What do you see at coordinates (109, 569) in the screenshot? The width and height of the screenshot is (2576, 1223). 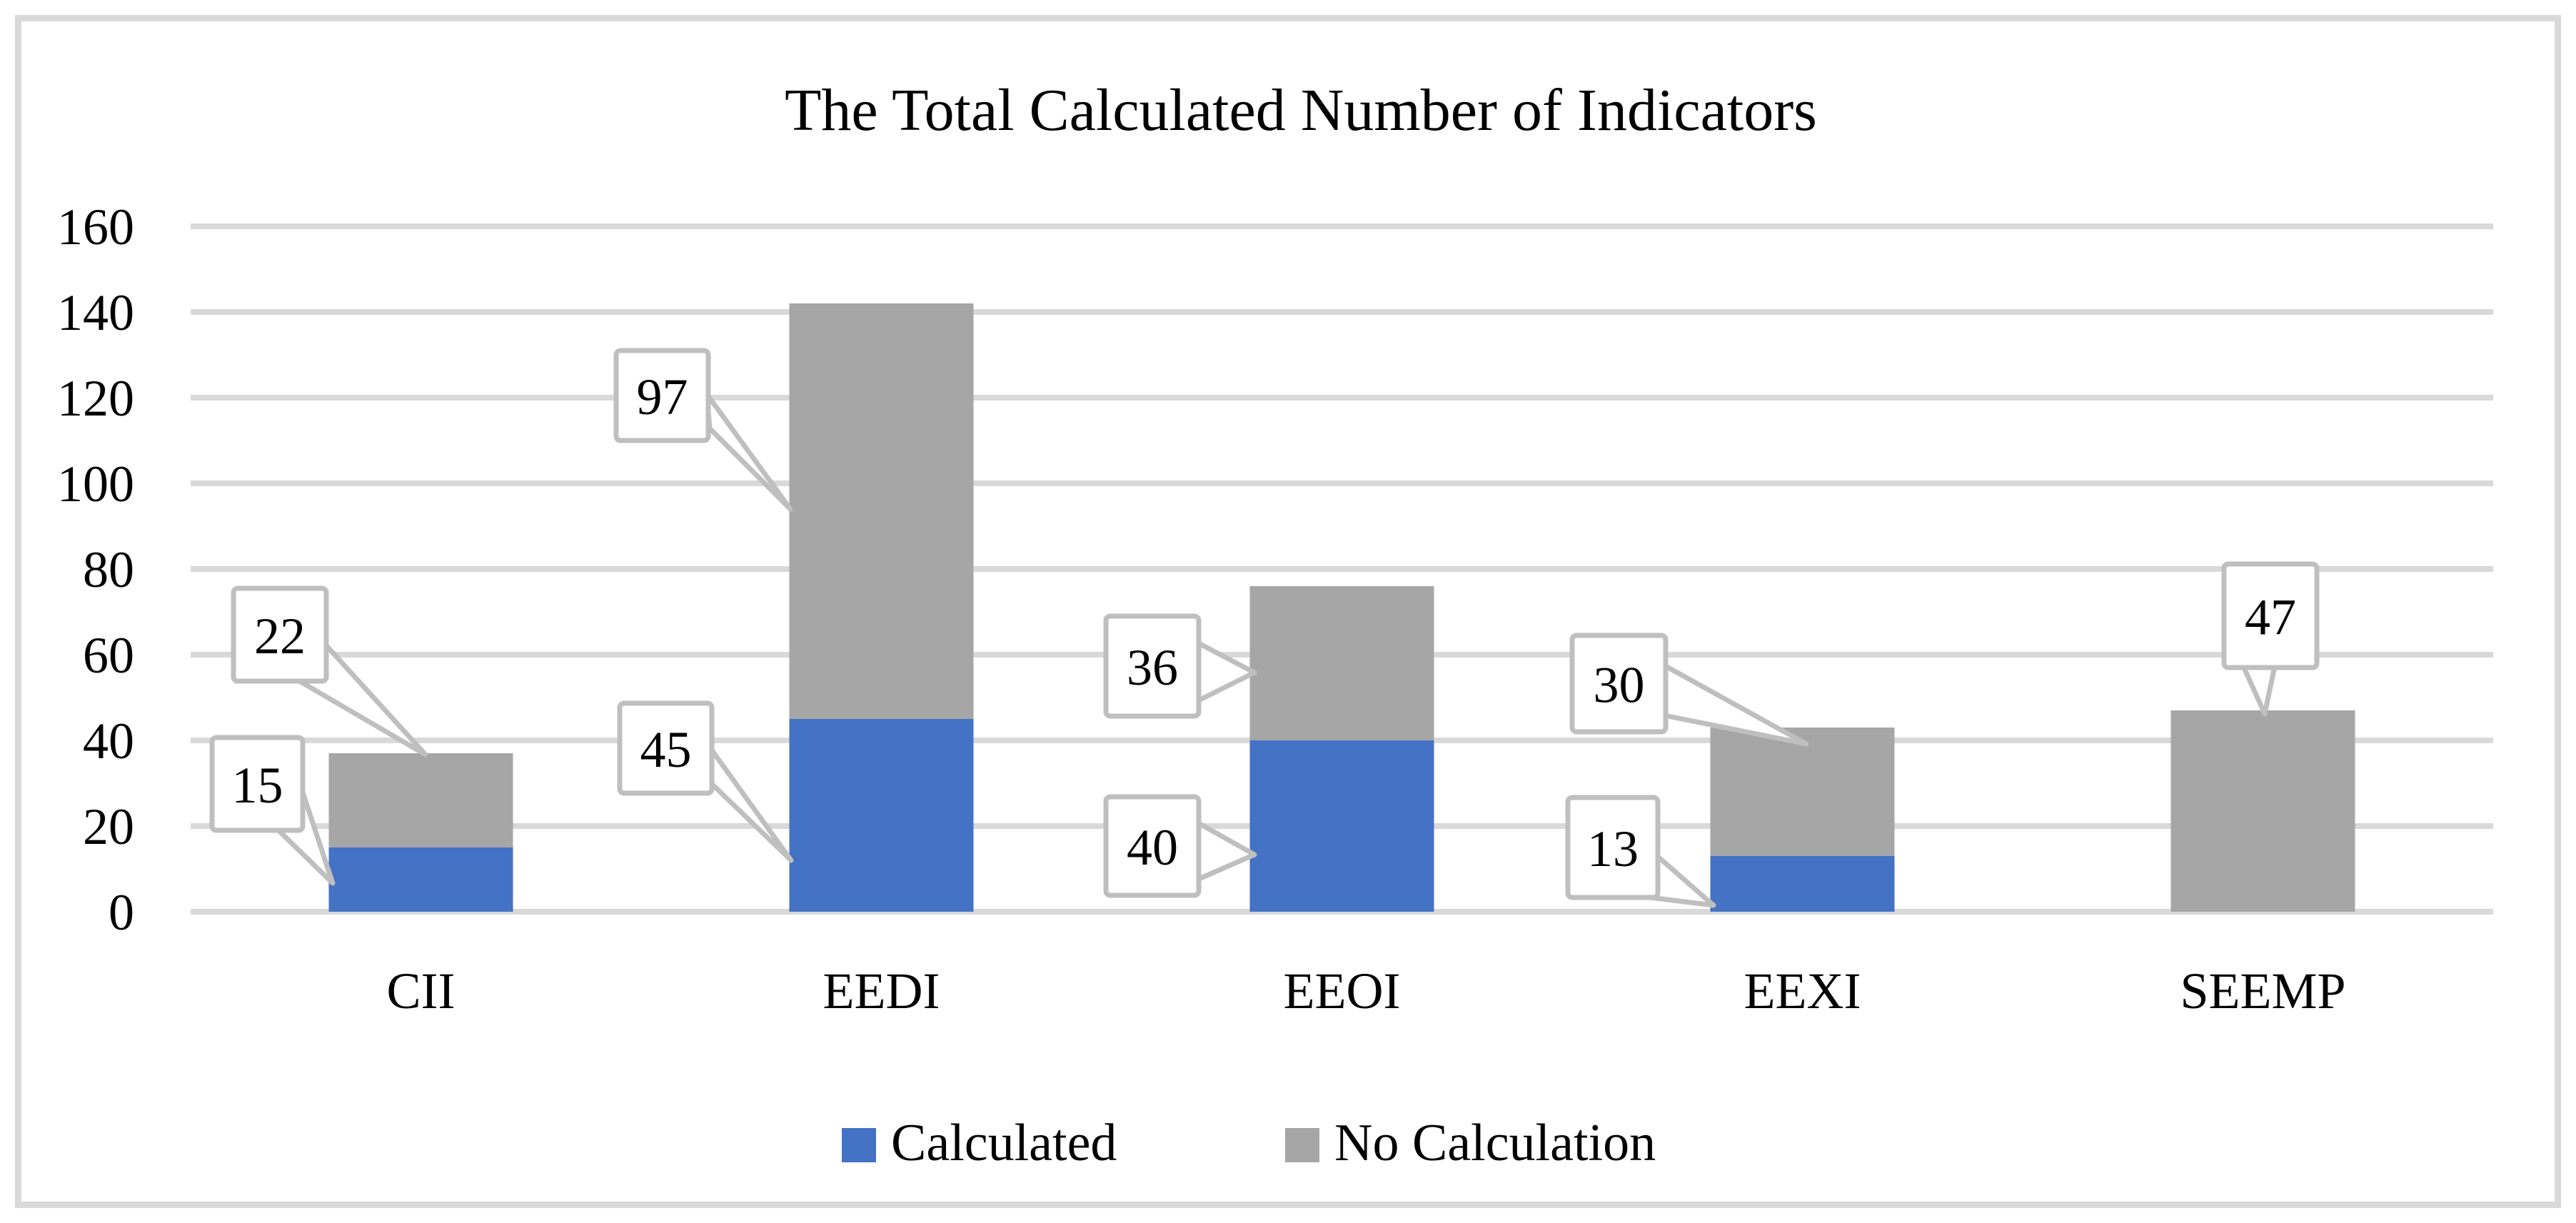 I see `y-tick-label: 80` at bounding box center [109, 569].